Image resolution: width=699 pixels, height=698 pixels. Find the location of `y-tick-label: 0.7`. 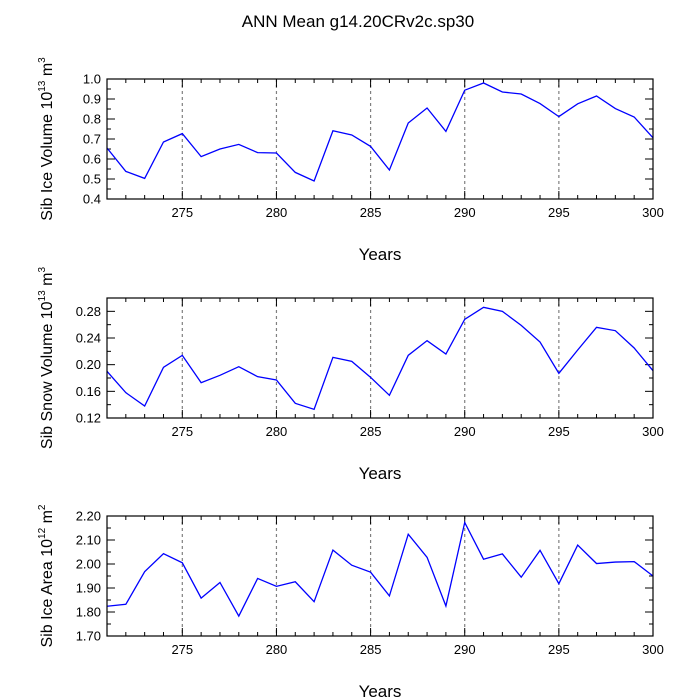

y-tick-label: 0.7 is located at coordinates (92, 139).